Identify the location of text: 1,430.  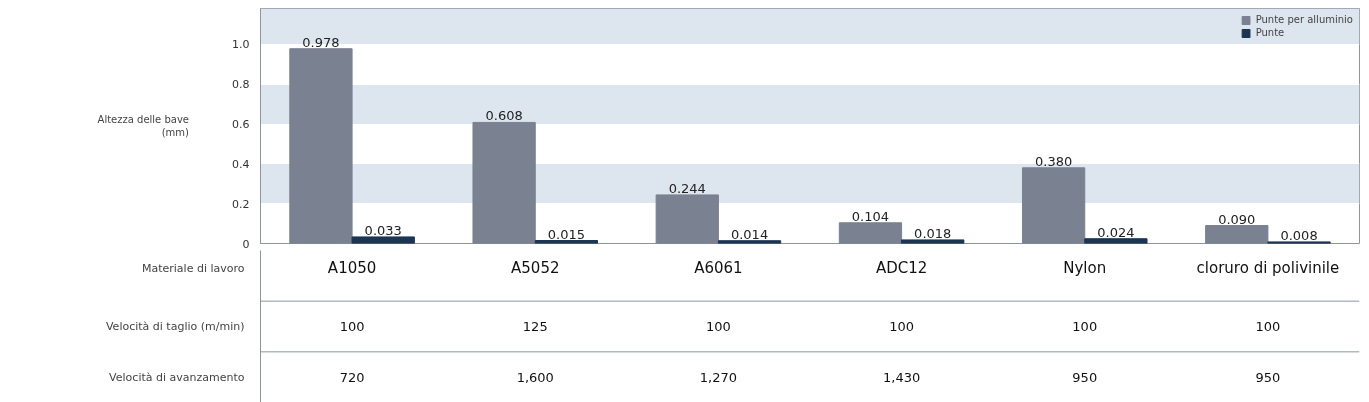
(901, 377).